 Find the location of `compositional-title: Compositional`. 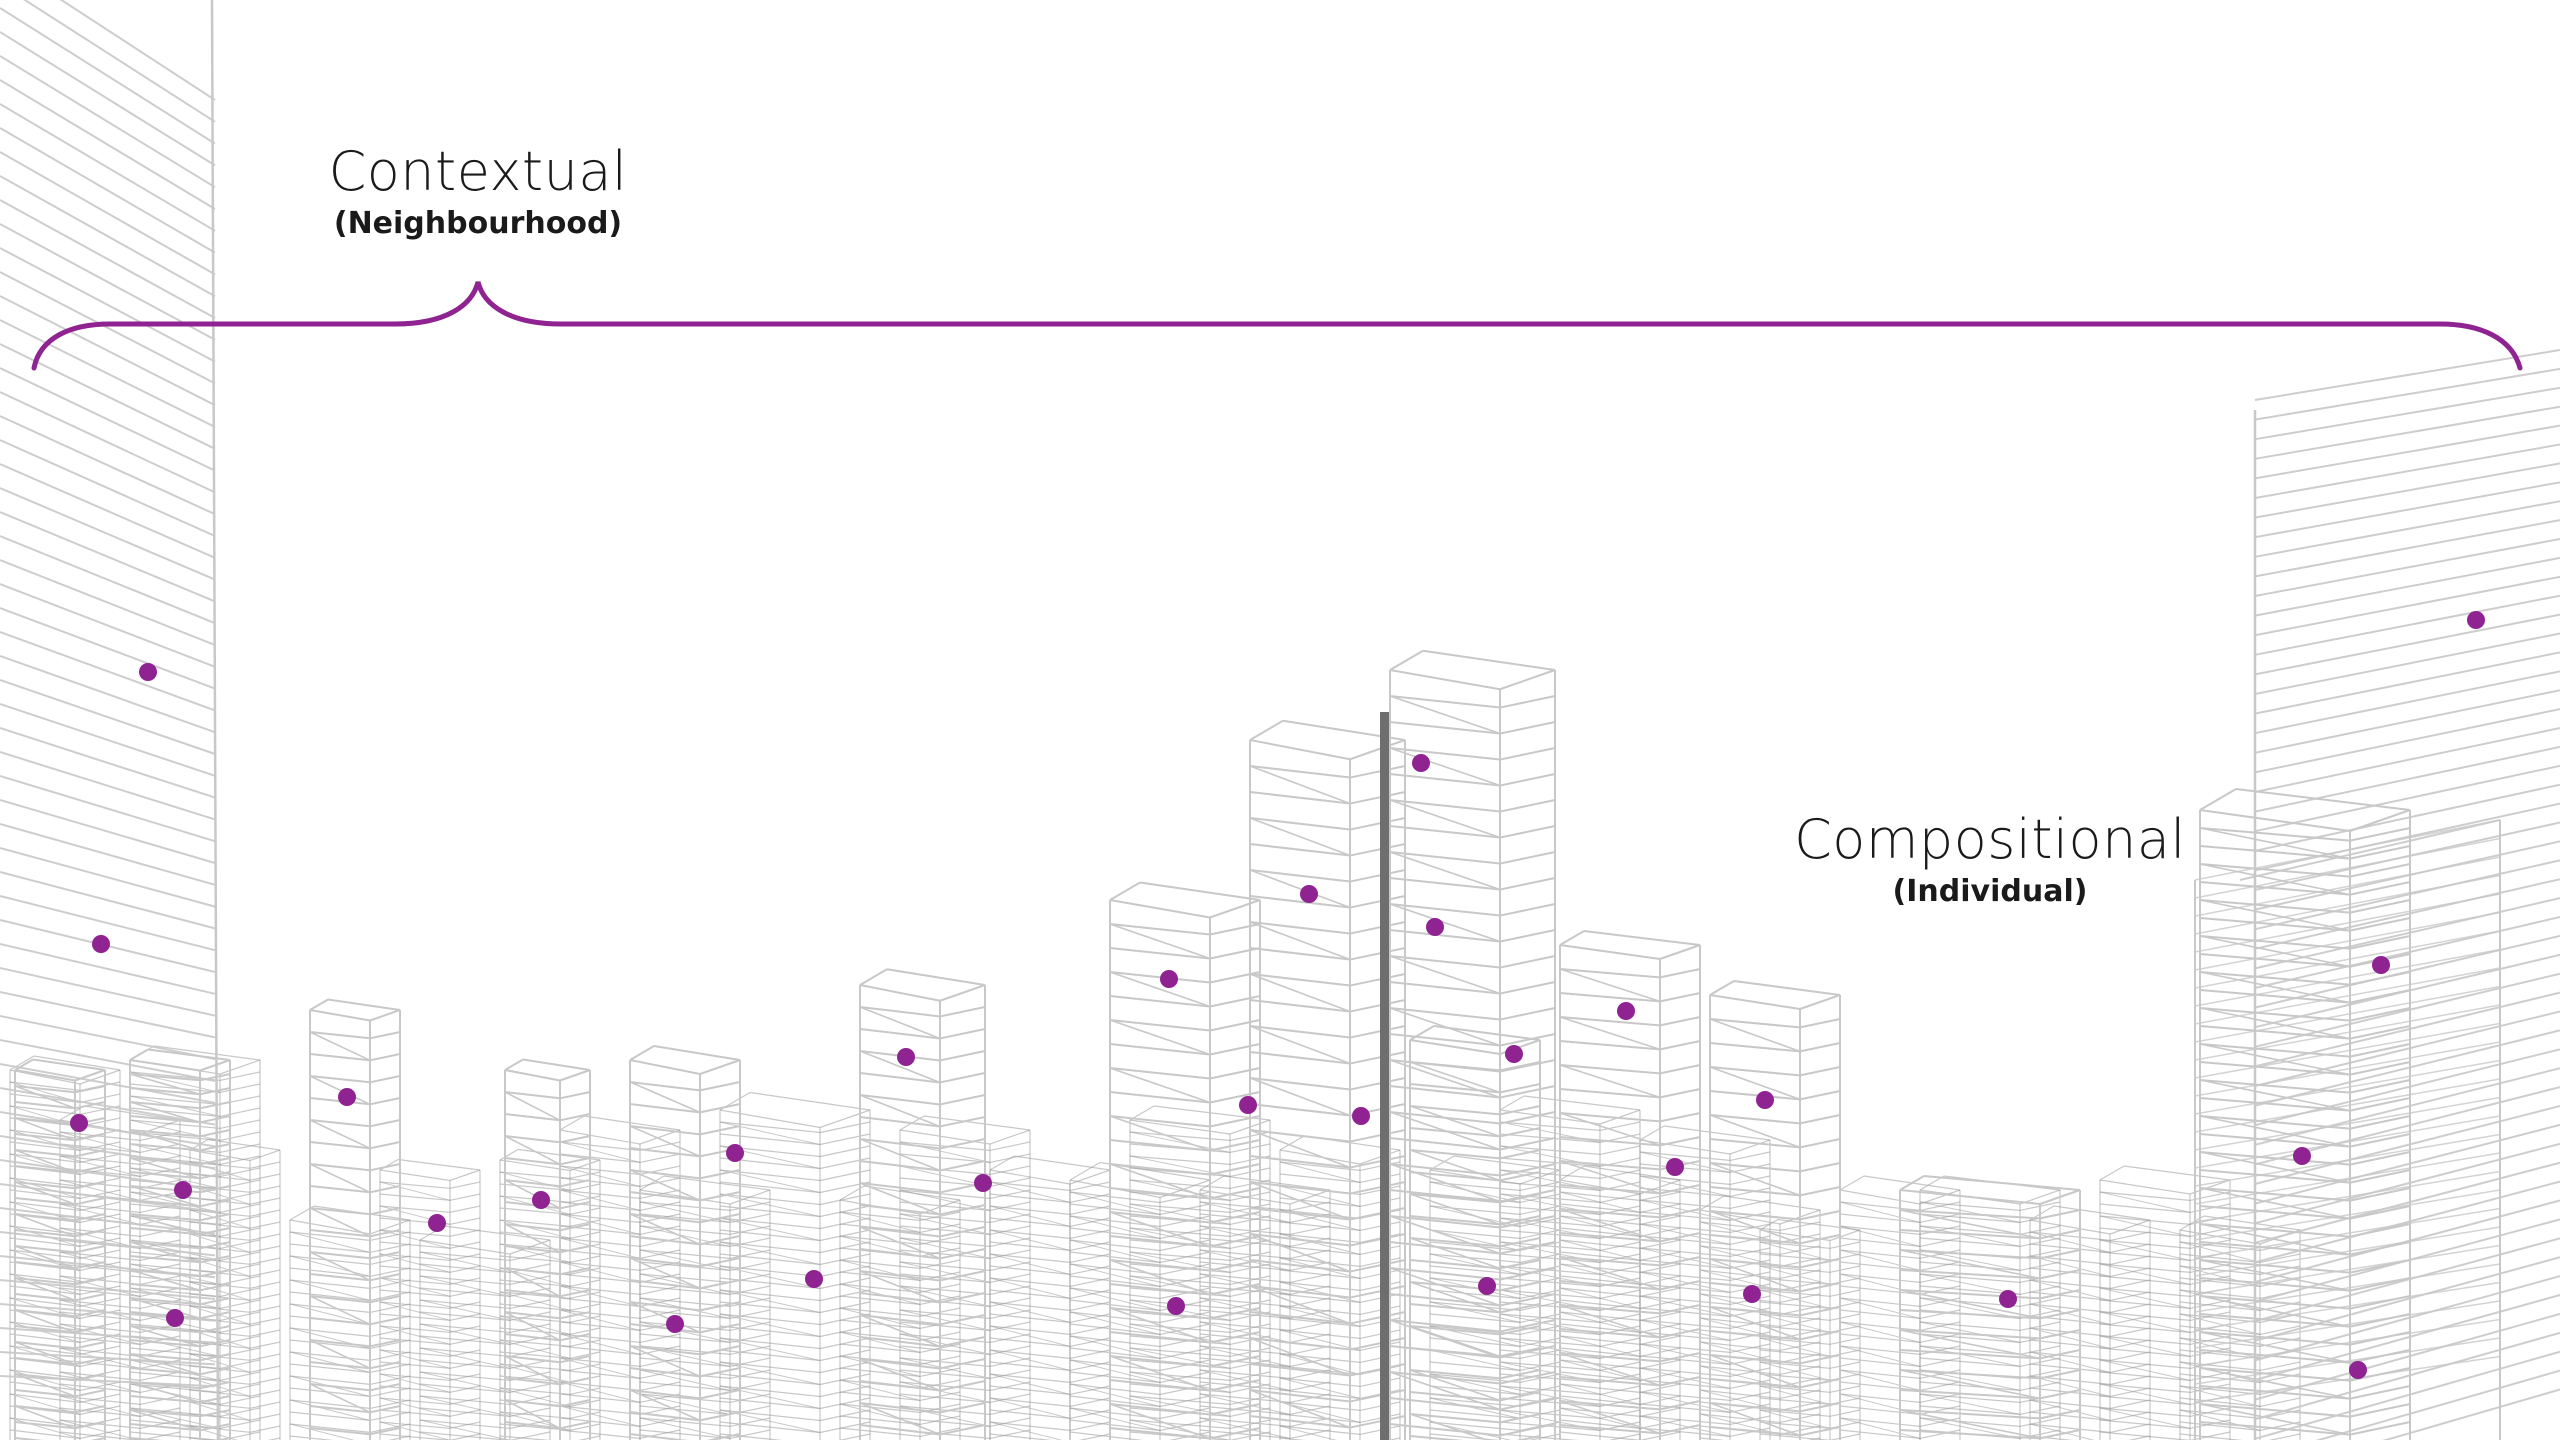

compositional-title: Compositional is located at coordinates (1990, 839).